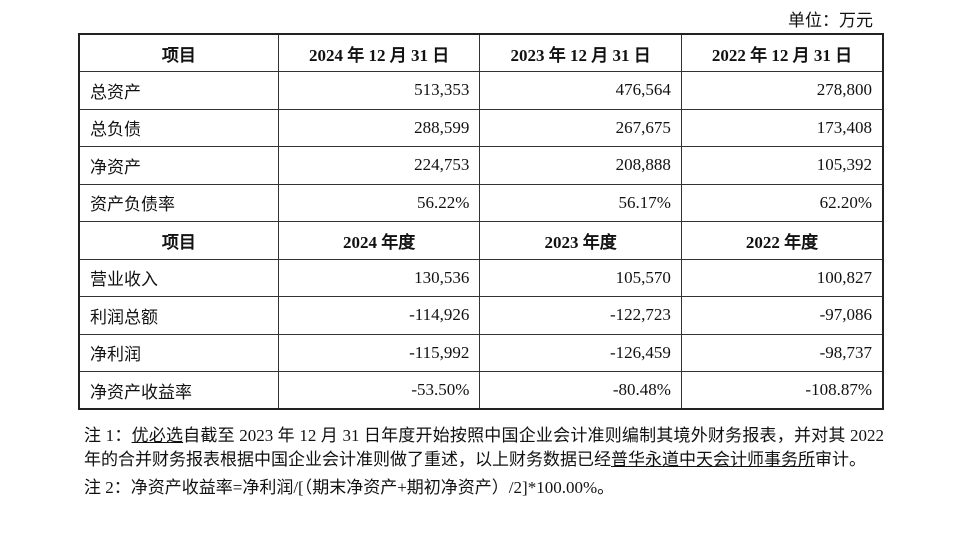 Image resolution: width=960 pixels, height=533 pixels. What do you see at coordinates (108, 435) in the screenshot?
I see `note-text: 注 1：` at bounding box center [108, 435].